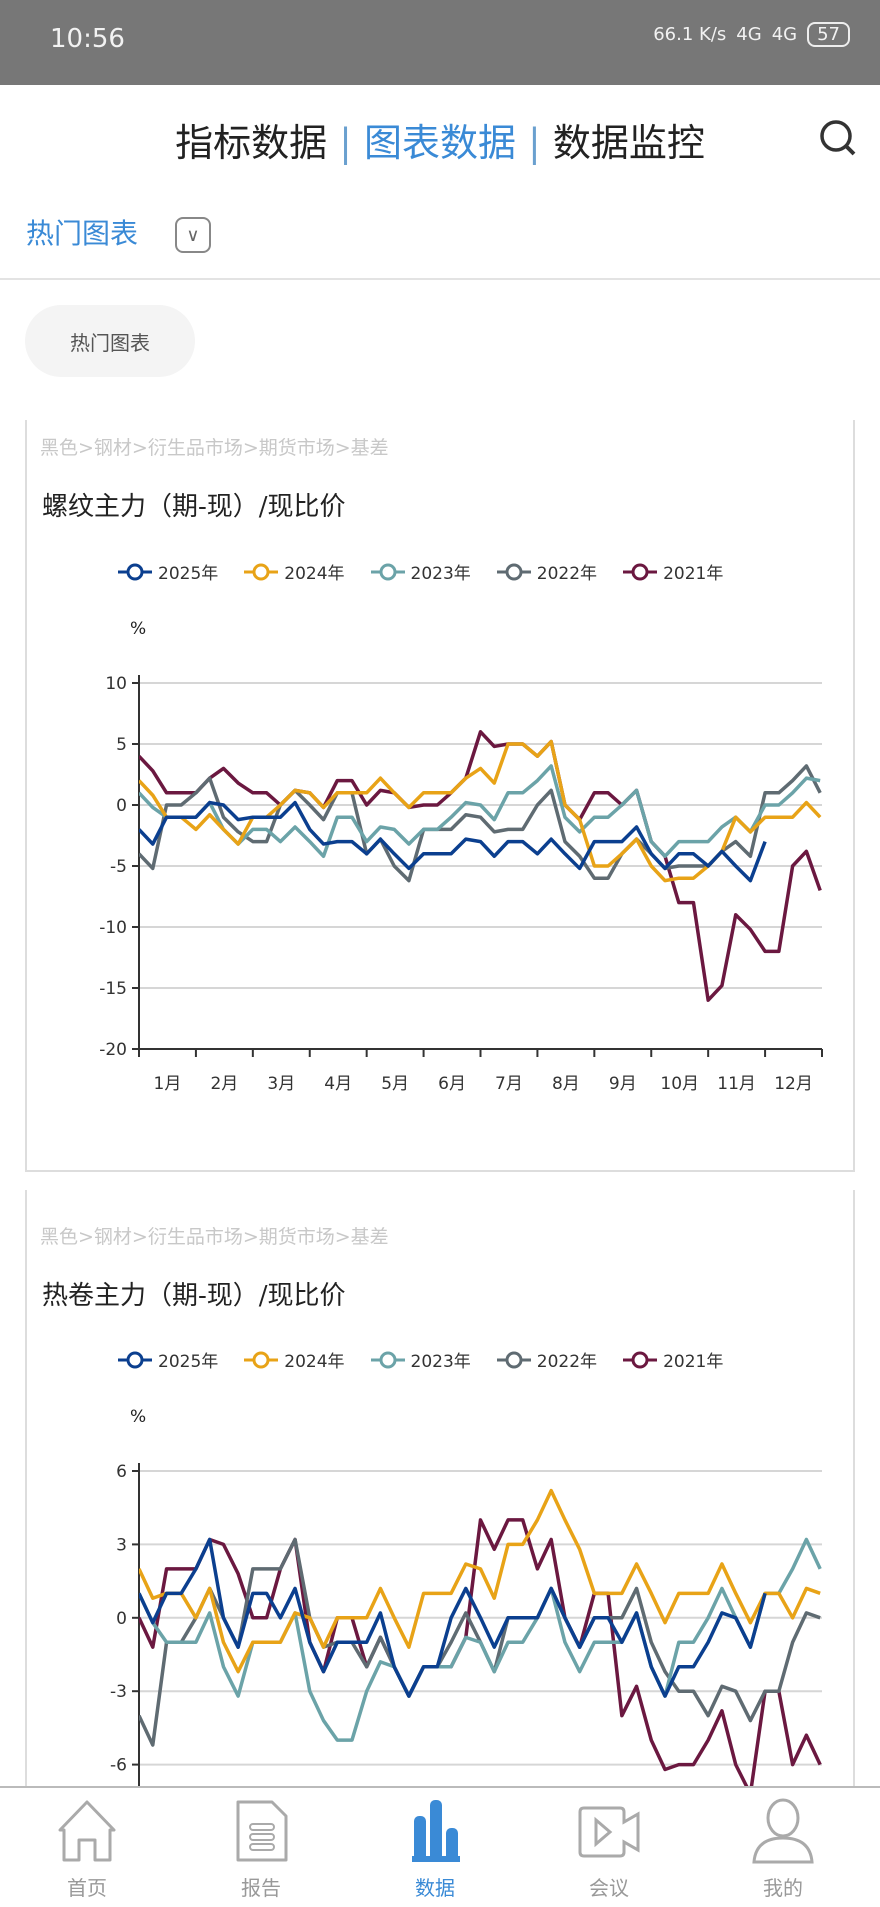  Describe the element at coordinates (87, 39) in the screenshot. I see `status-time: 10:56` at that location.